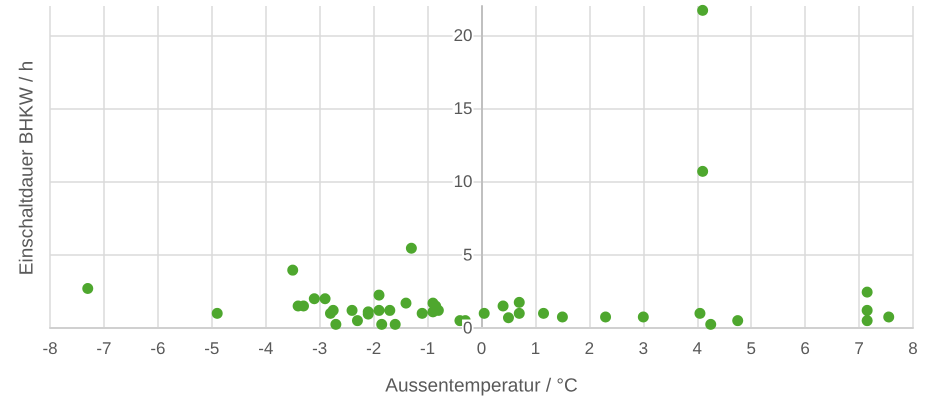  I want to click on y-tick-label: 10, so click(463, 182).